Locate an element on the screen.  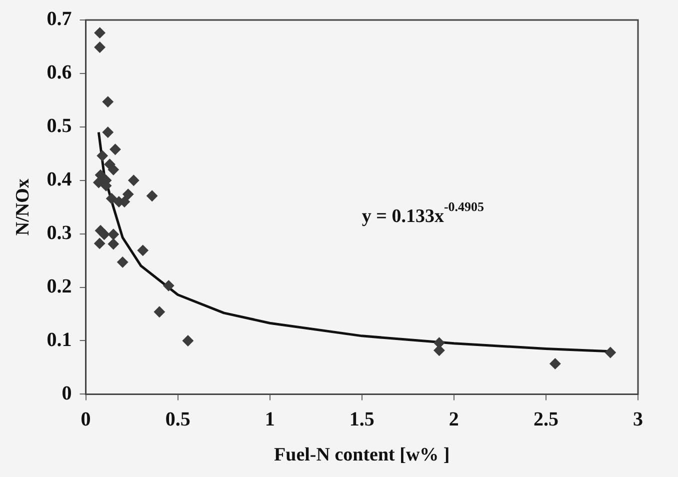
y-tick-label: 0.3 is located at coordinates (59, 233).